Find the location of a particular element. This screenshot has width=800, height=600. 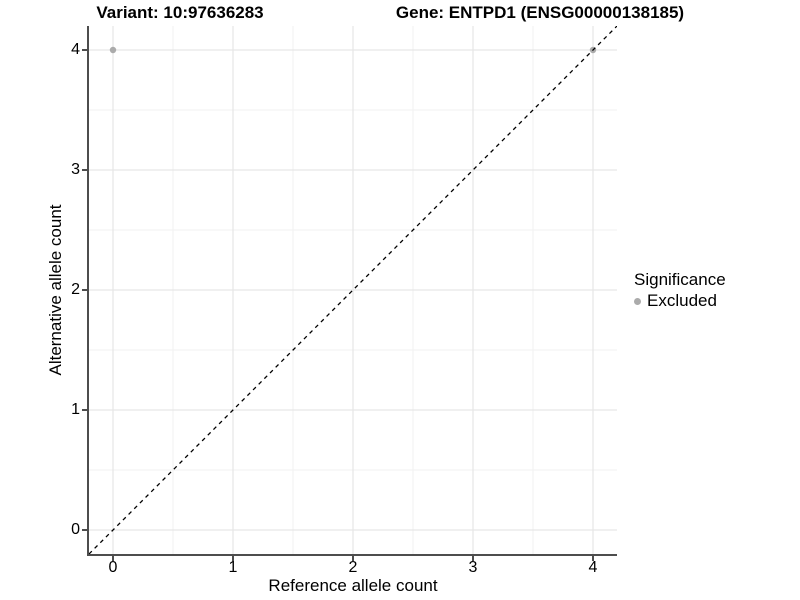

legend-title: Significance is located at coordinates (680, 279).